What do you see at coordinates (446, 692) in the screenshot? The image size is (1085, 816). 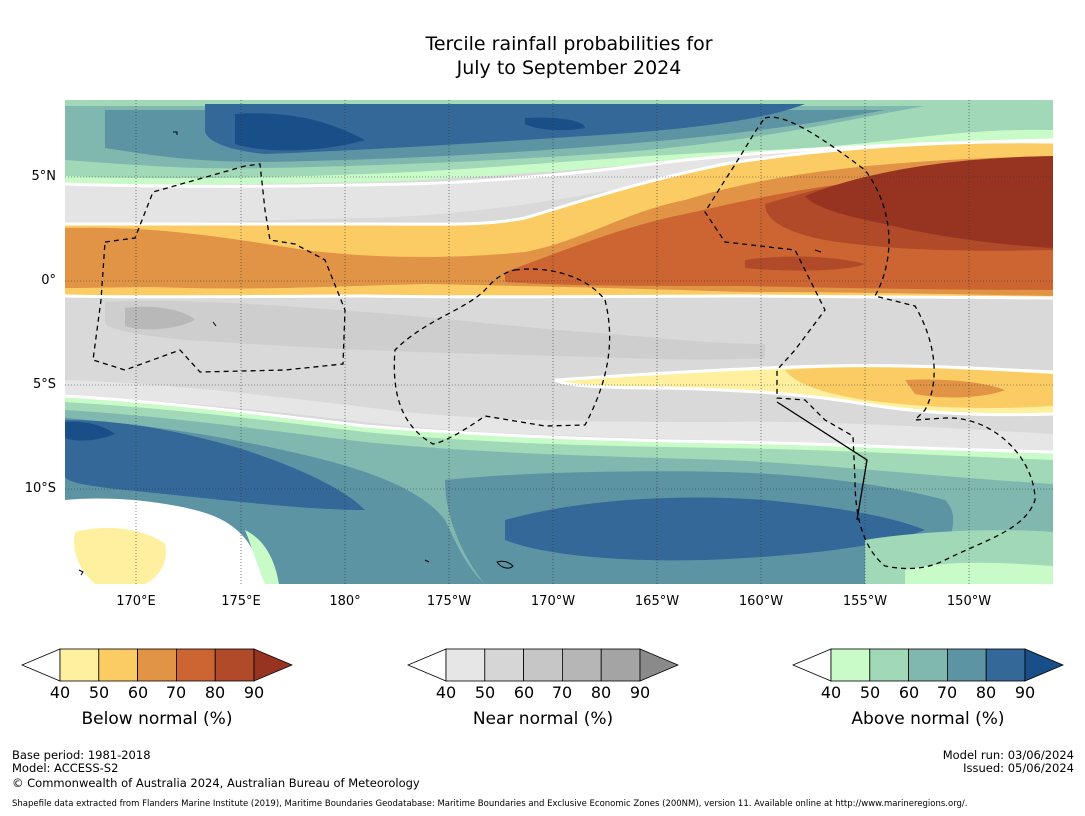 I see `cbar-near-tick-40: 40` at bounding box center [446, 692].